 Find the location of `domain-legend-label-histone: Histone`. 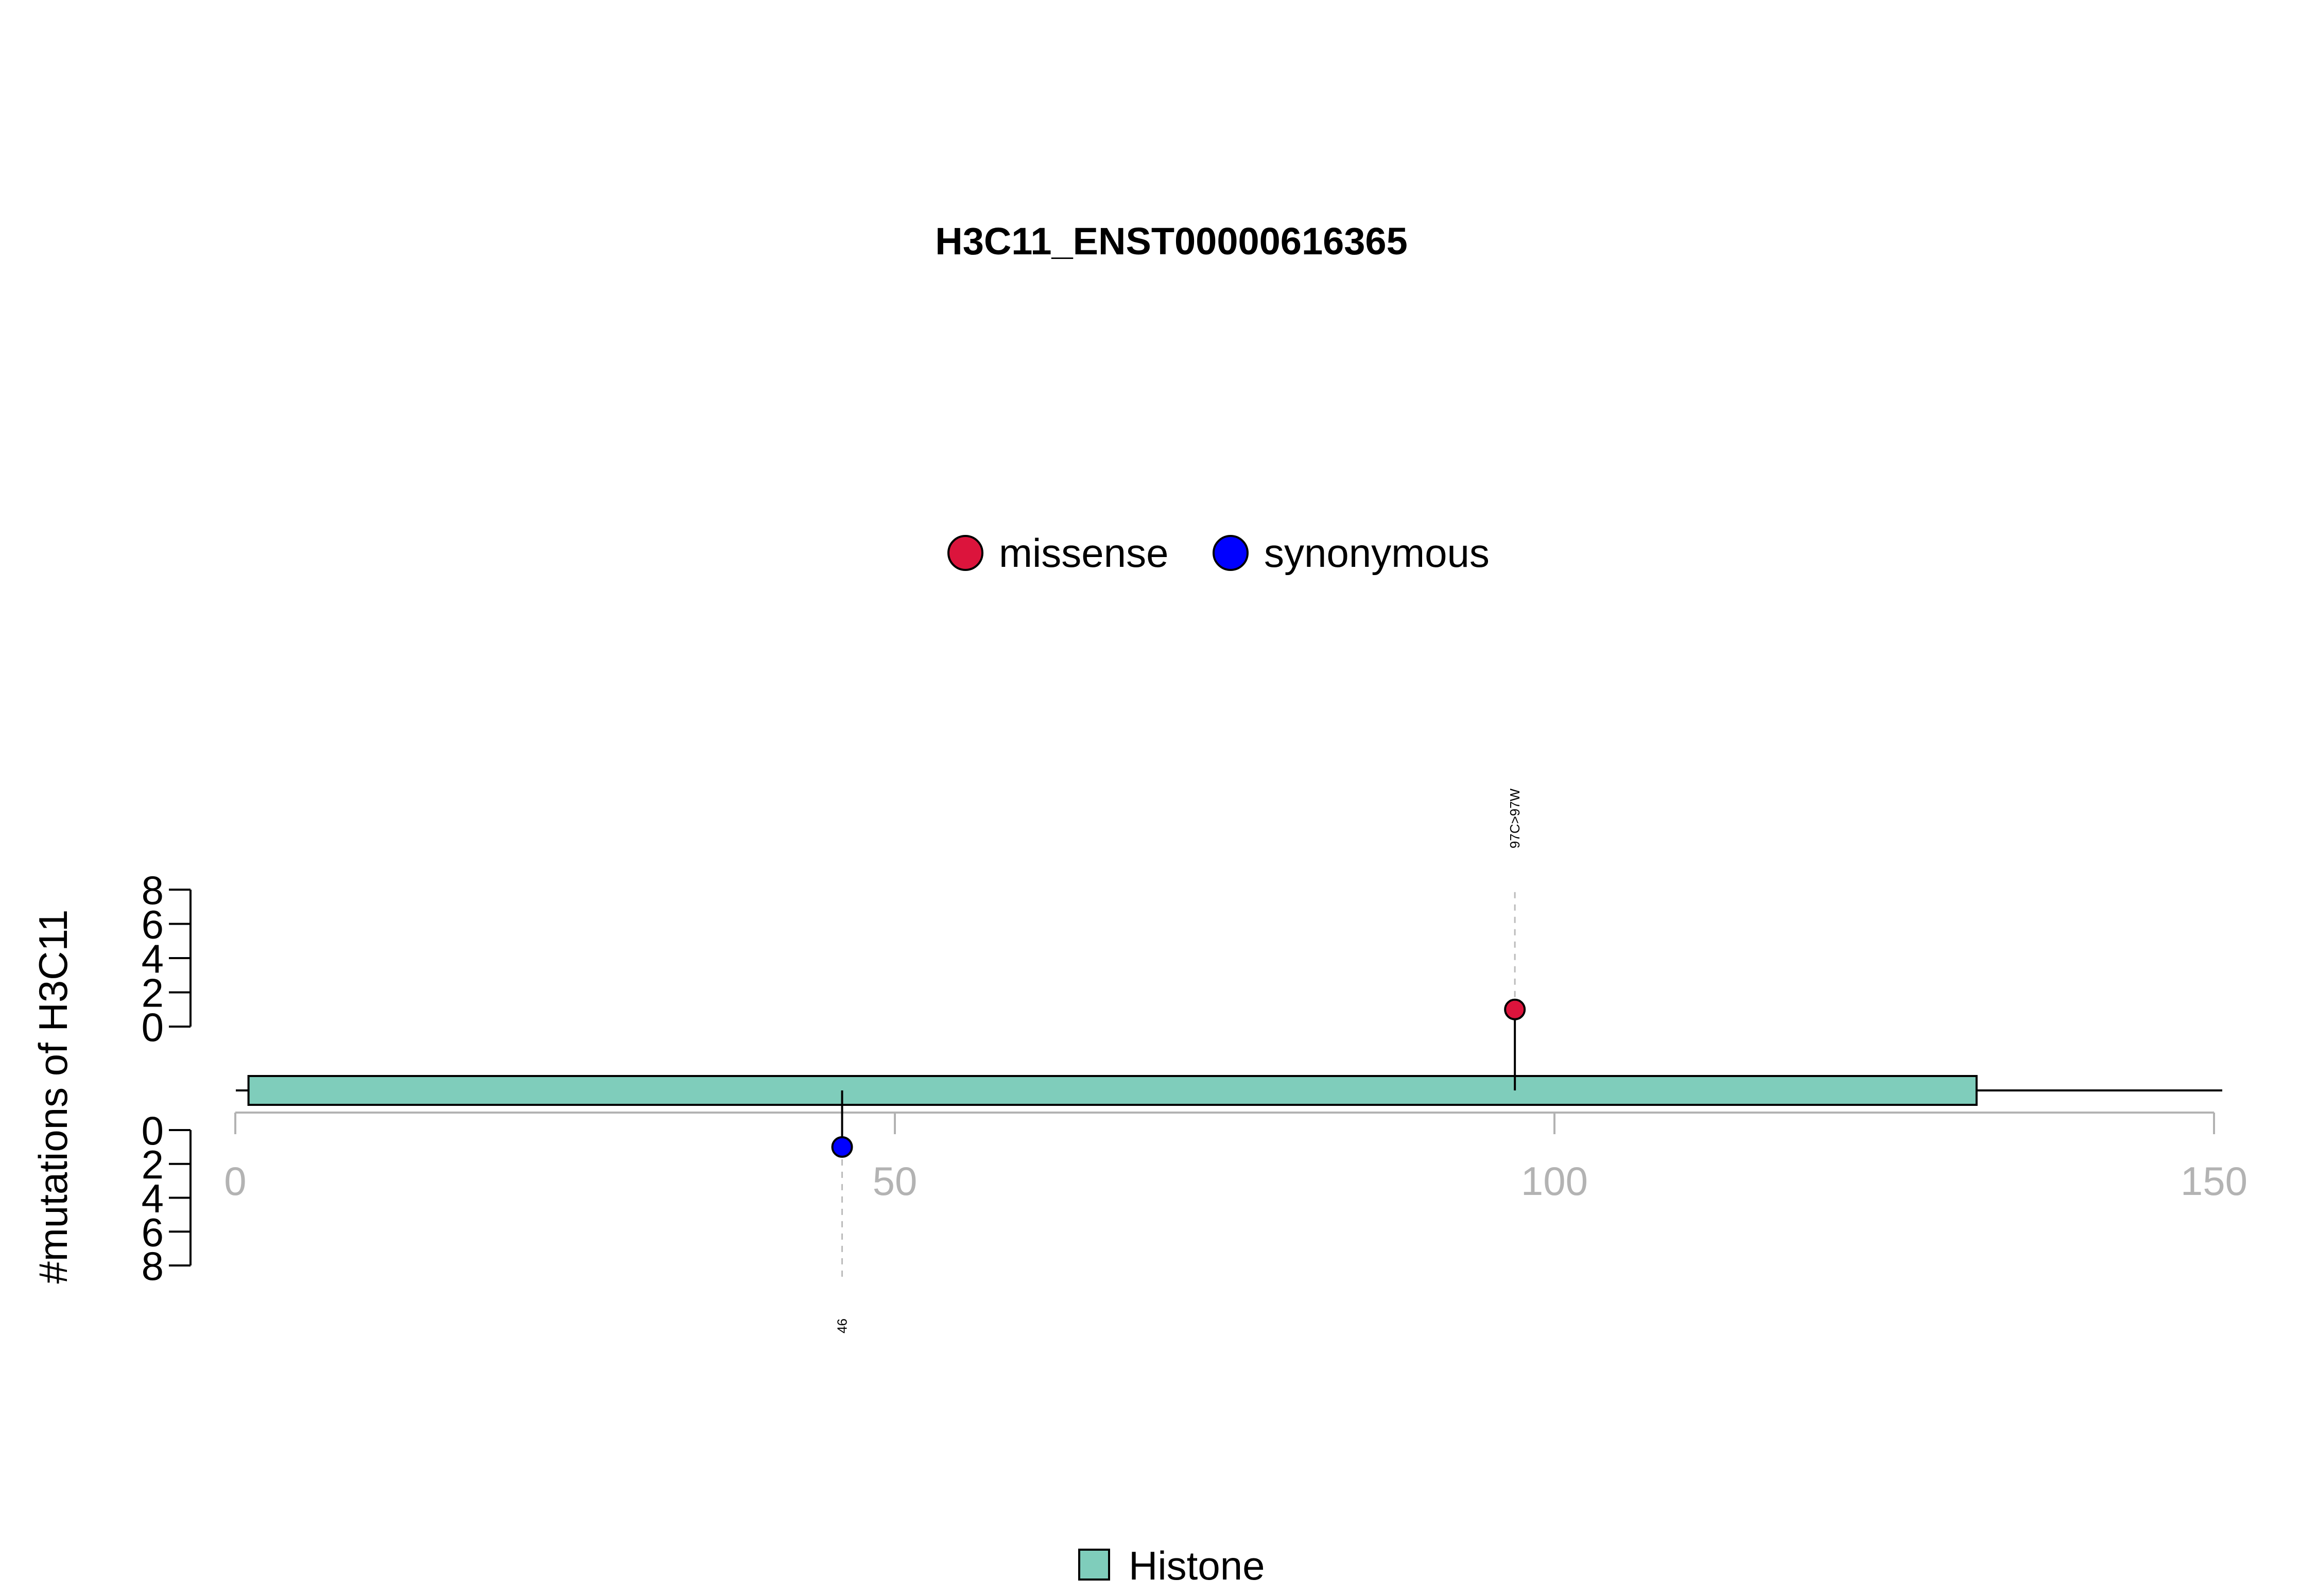

domain-legend-label-histone: Histone is located at coordinates (1197, 1565).